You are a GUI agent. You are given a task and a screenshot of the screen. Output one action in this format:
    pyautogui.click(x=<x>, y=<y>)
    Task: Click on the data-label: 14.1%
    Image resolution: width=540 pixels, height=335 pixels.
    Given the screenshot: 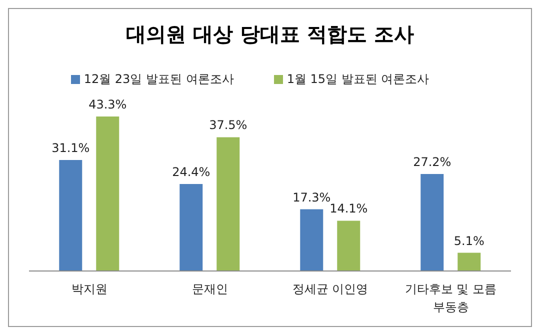 What is the action you would take?
    pyautogui.click(x=349, y=209)
    